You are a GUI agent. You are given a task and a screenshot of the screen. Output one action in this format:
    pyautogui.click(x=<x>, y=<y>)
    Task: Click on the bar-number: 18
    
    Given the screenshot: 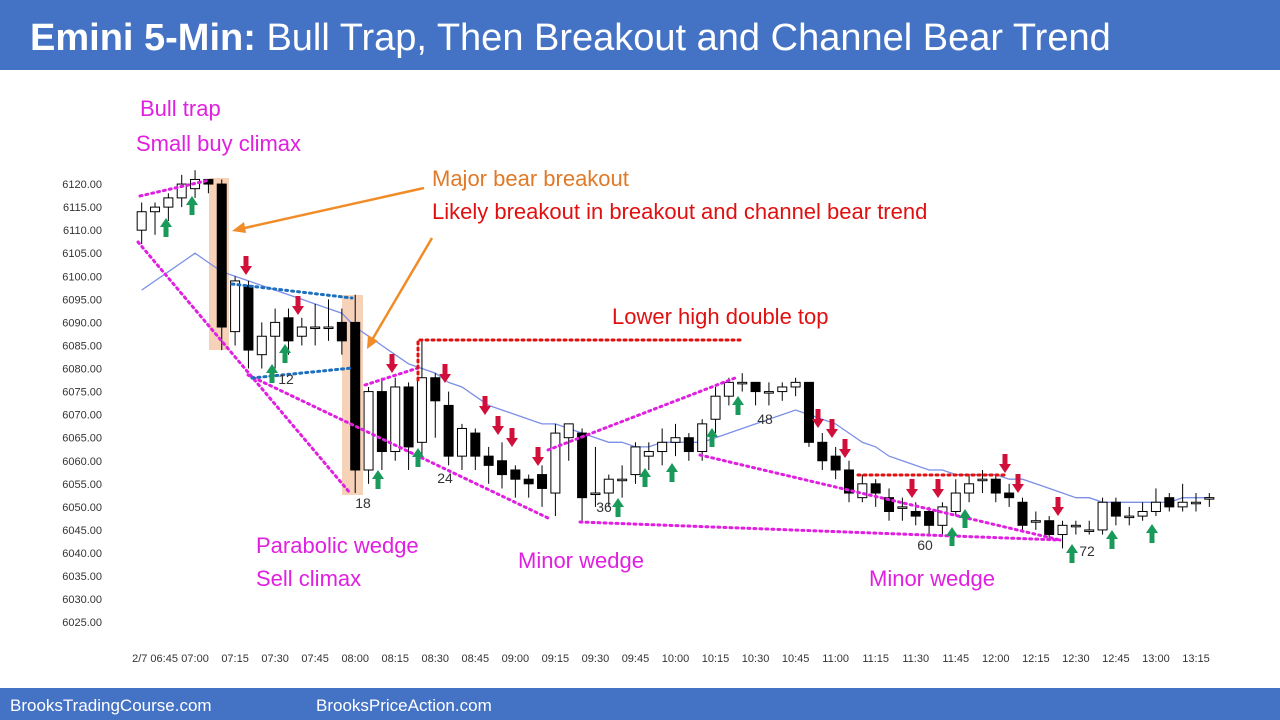 What is the action you would take?
    pyautogui.click(x=363, y=503)
    